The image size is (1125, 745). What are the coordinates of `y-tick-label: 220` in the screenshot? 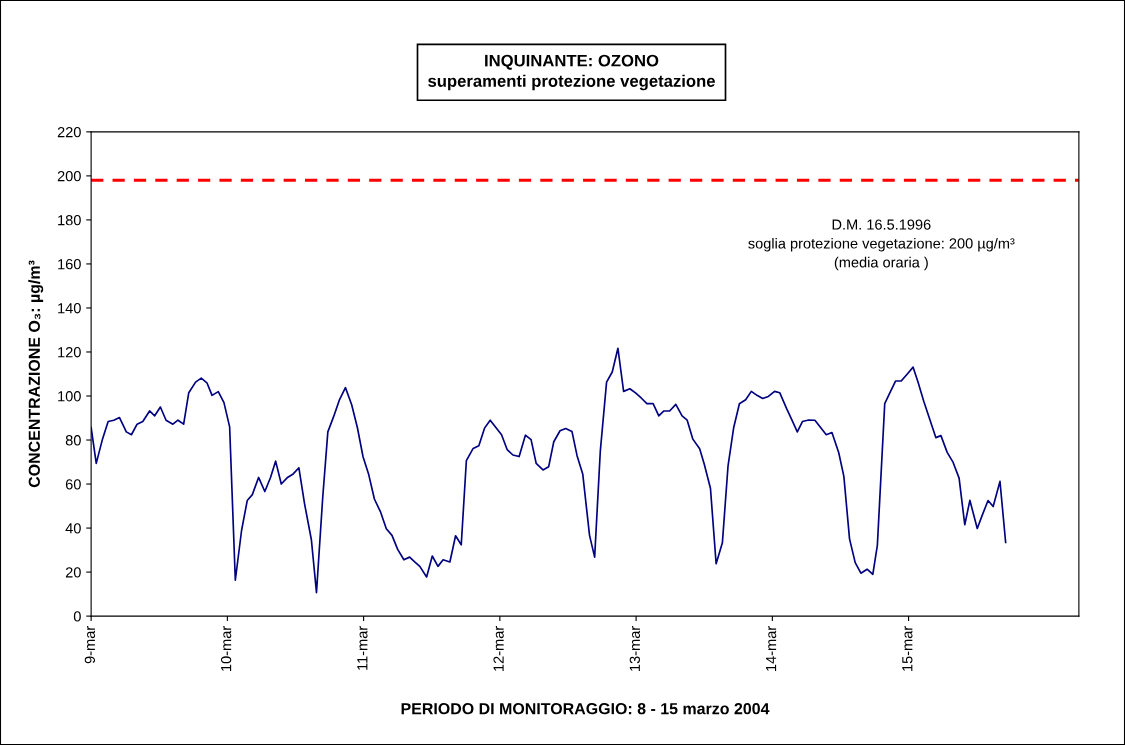 It's located at (69, 132).